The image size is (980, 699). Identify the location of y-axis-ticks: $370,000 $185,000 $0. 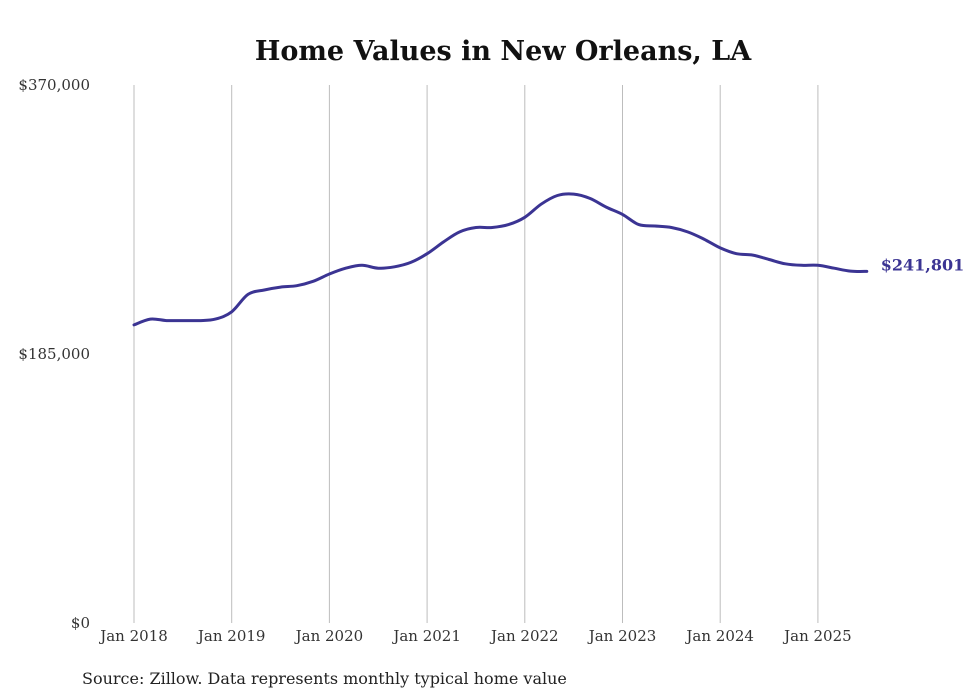
(54, 354).